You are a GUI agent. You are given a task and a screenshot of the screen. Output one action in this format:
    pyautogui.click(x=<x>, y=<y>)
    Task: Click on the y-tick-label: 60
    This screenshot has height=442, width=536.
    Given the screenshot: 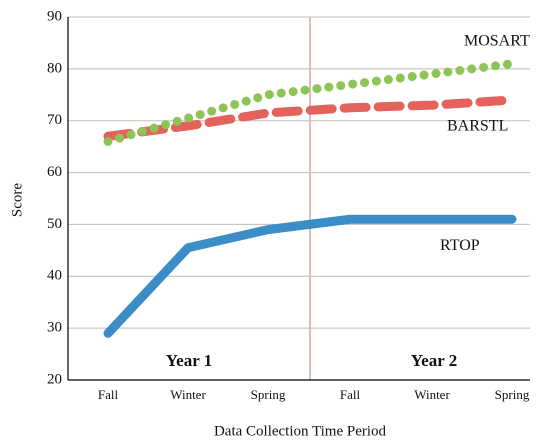 What is the action you would take?
    pyautogui.click(x=54, y=172)
    